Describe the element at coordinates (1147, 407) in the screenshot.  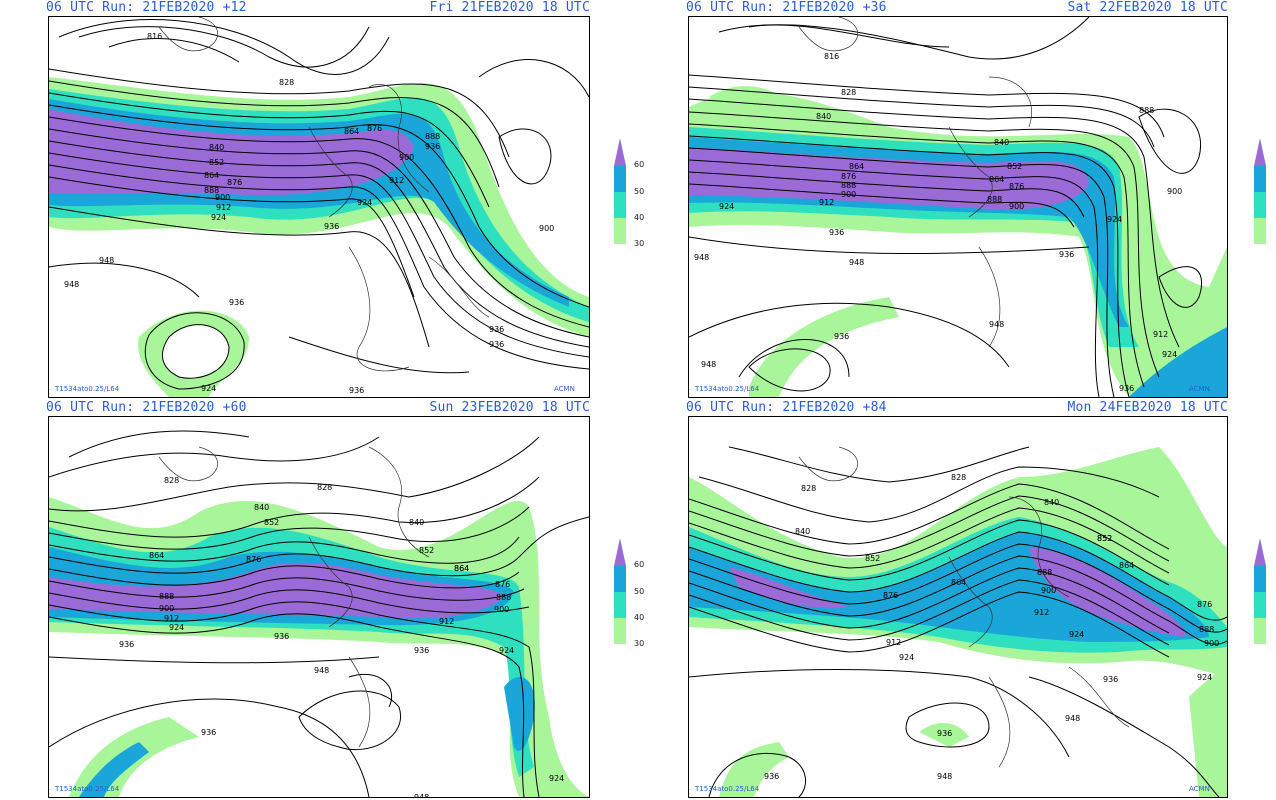
I see `valid-time-label: Mon 24FEB2020 18 UTC` at that location.